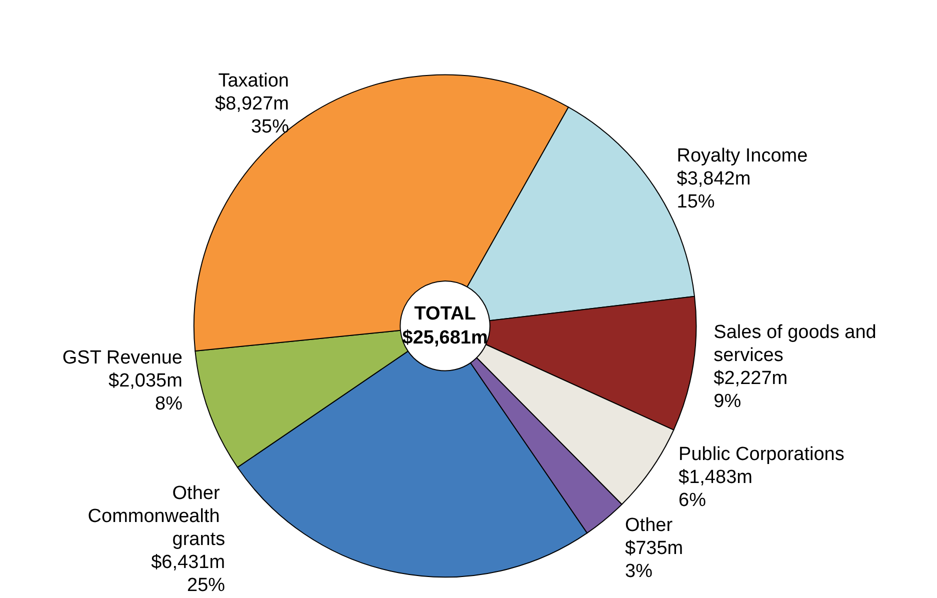 The image size is (937, 598). I want to click on slice-label: Sales of goods and services, so click(798, 344).